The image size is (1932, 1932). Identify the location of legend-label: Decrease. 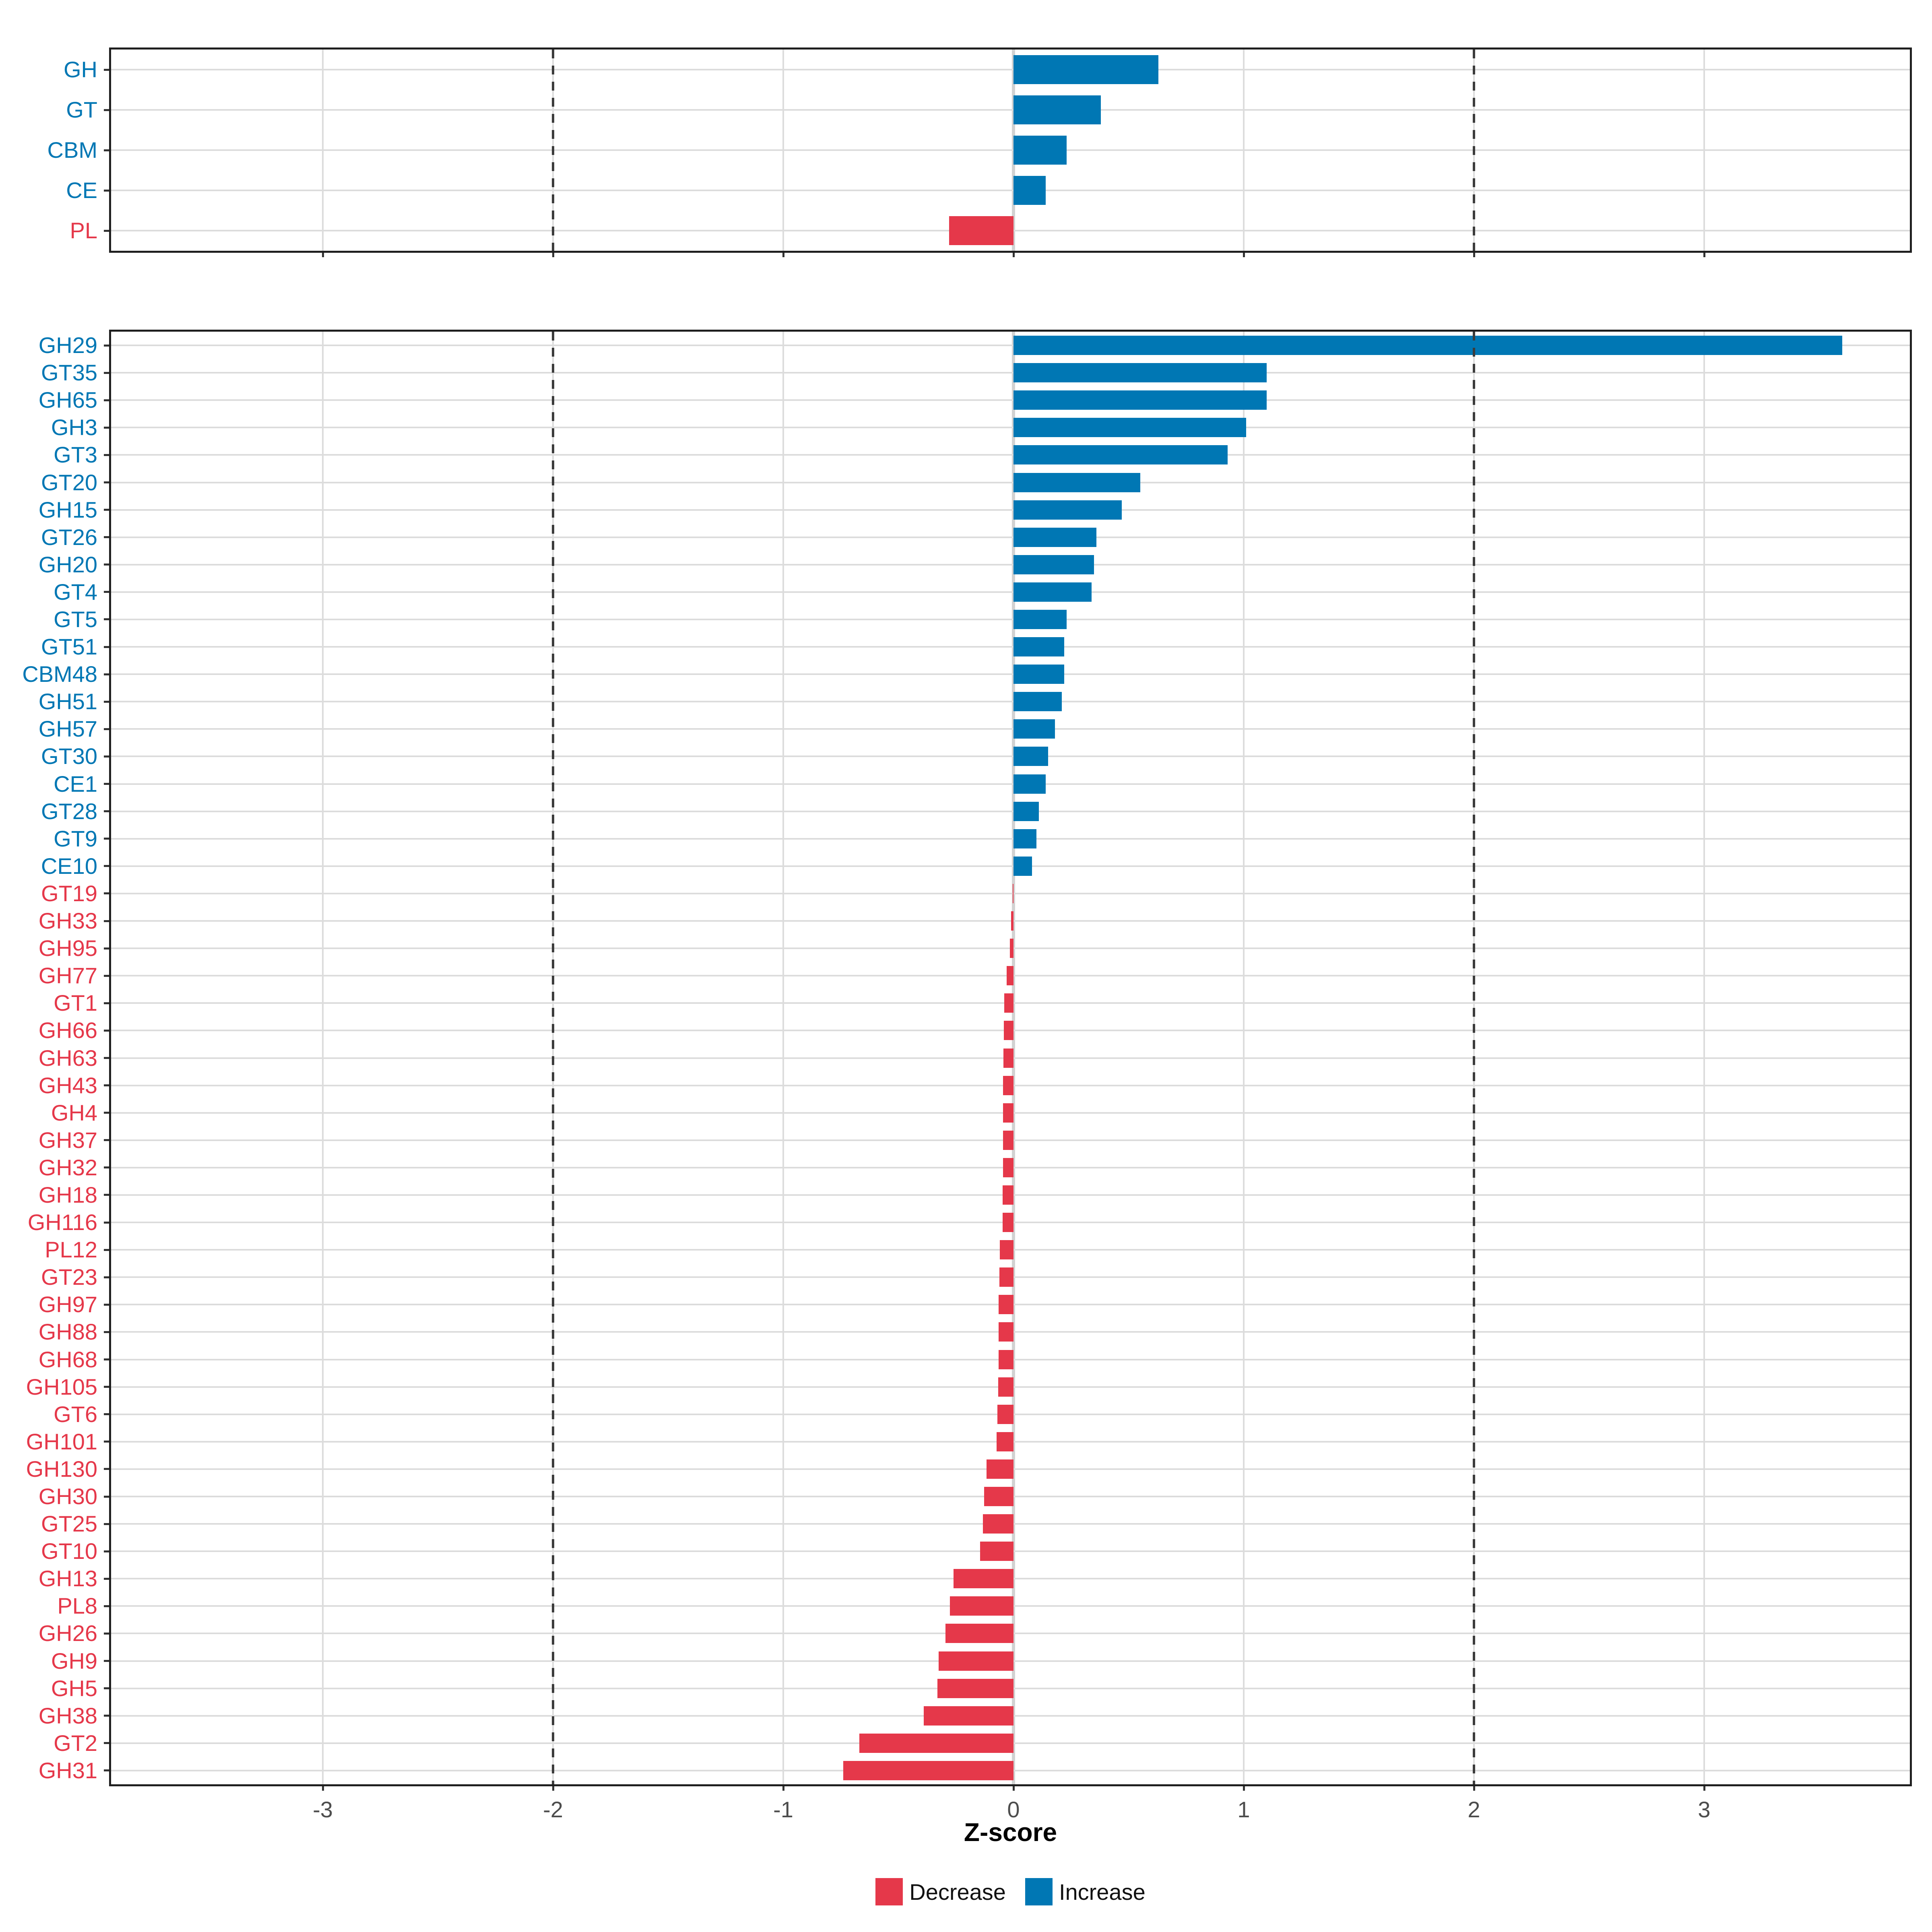
(957, 1892).